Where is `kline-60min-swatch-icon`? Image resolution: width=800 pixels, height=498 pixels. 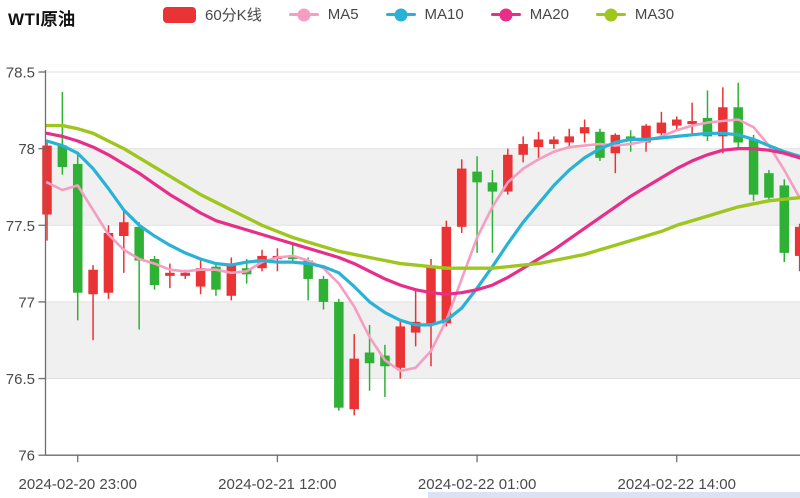 kline-60min-swatch-icon is located at coordinates (179, 14).